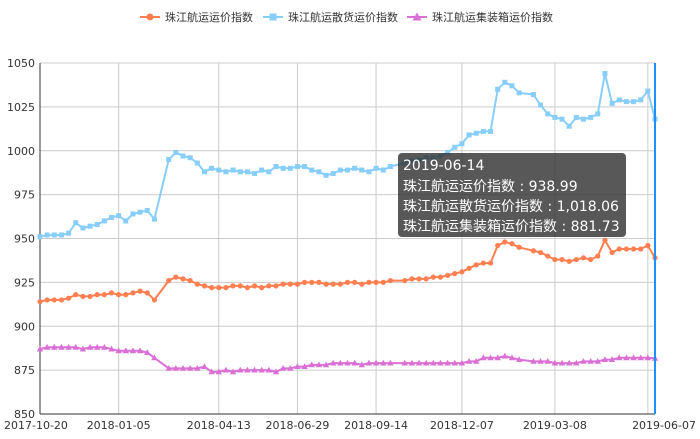 The width and height of the screenshot is (700, 439). Describe the element at coordinates (196, 17) in the screenshot. I see `legend-item-0: 珠江航运运价指数` at that location.